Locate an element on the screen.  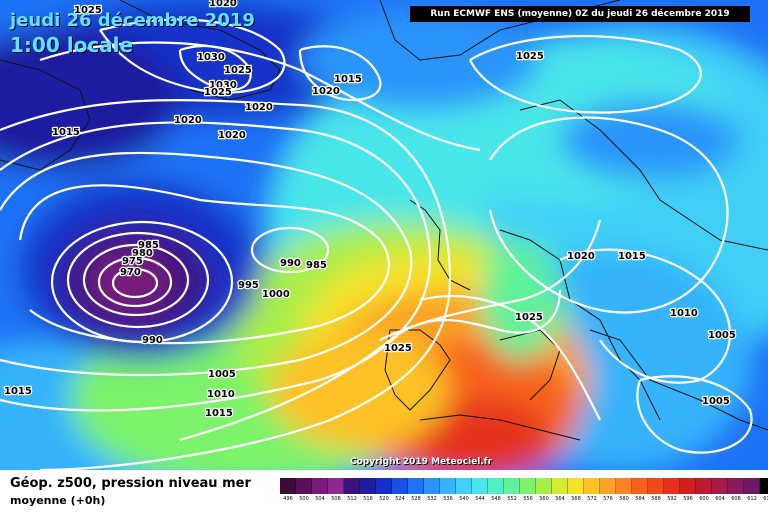
scale-value: 532 is located at coordinates (432, 499).